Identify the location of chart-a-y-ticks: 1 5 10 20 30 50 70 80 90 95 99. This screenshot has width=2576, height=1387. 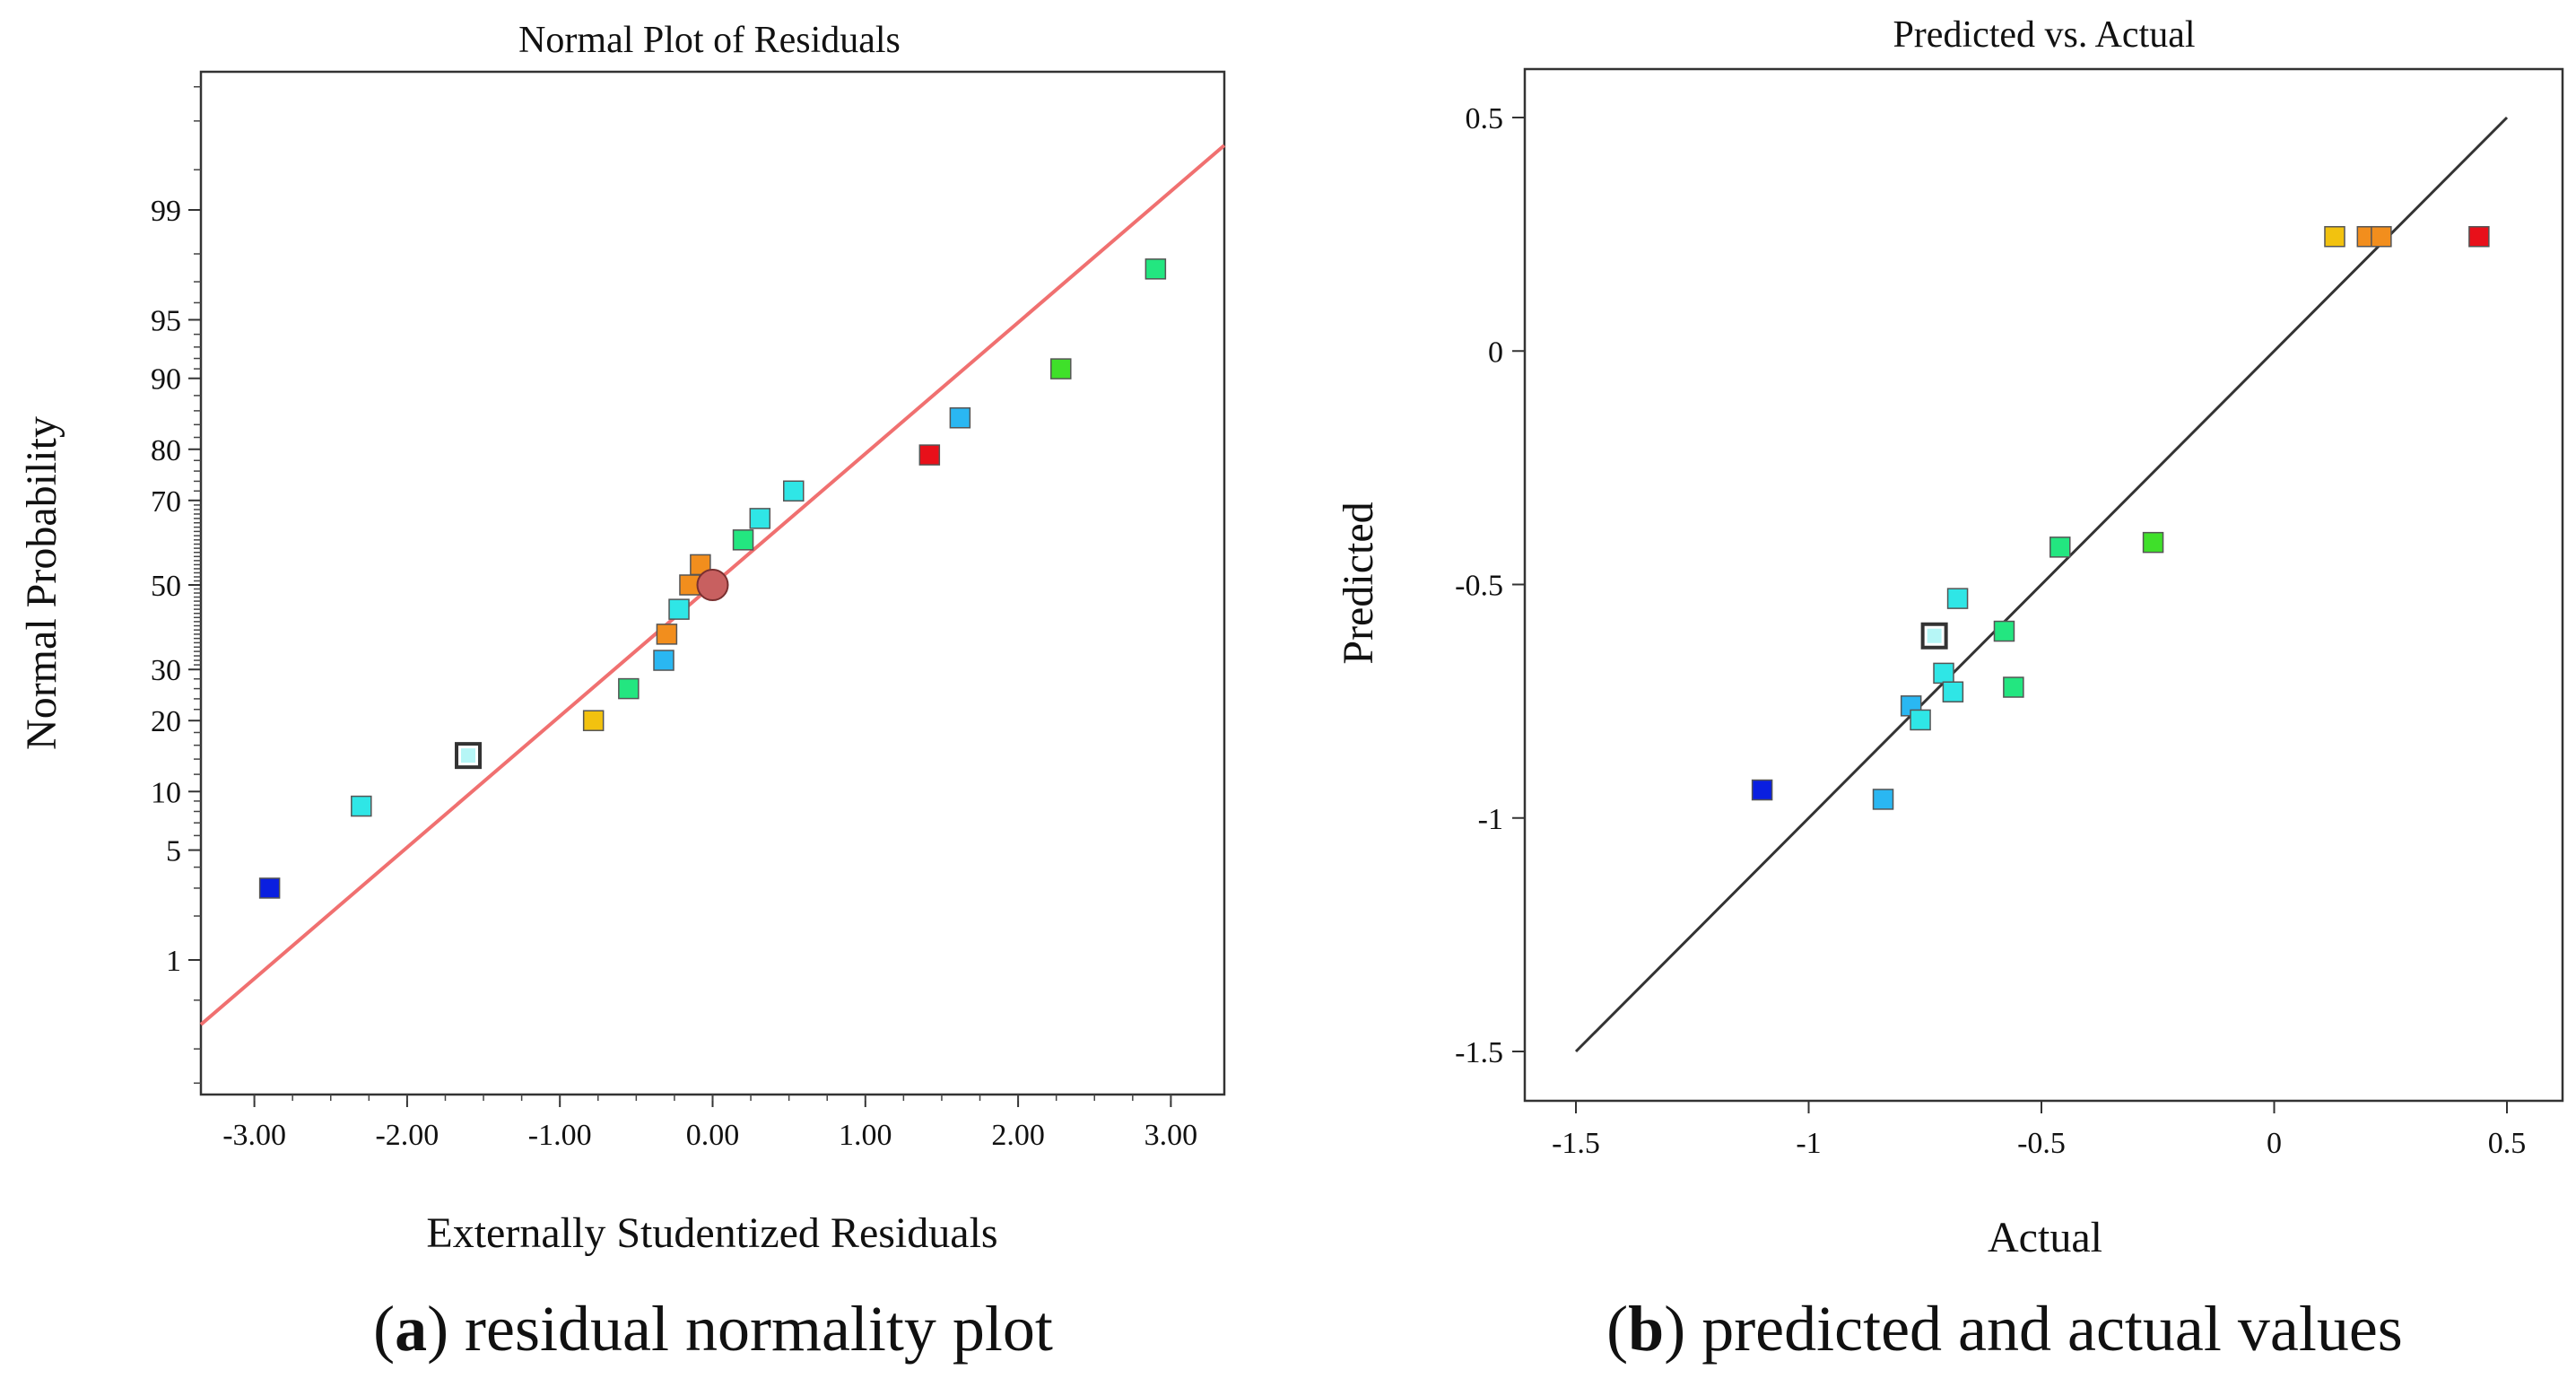
(176, 586).